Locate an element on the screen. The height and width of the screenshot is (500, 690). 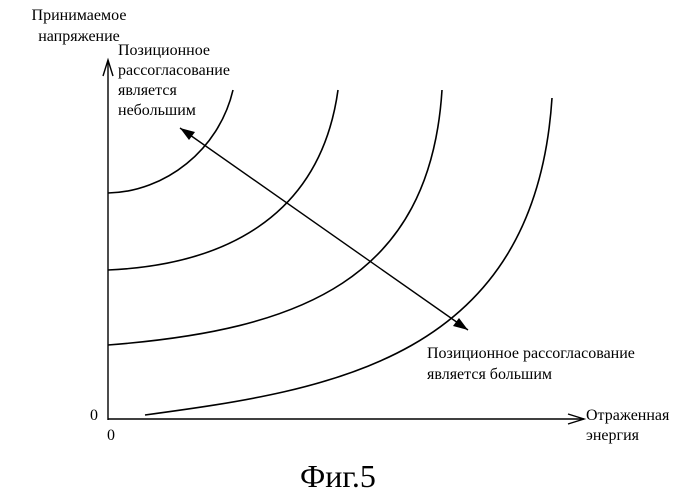
offset-arrow-head-large is located at coordinates (460, 324).